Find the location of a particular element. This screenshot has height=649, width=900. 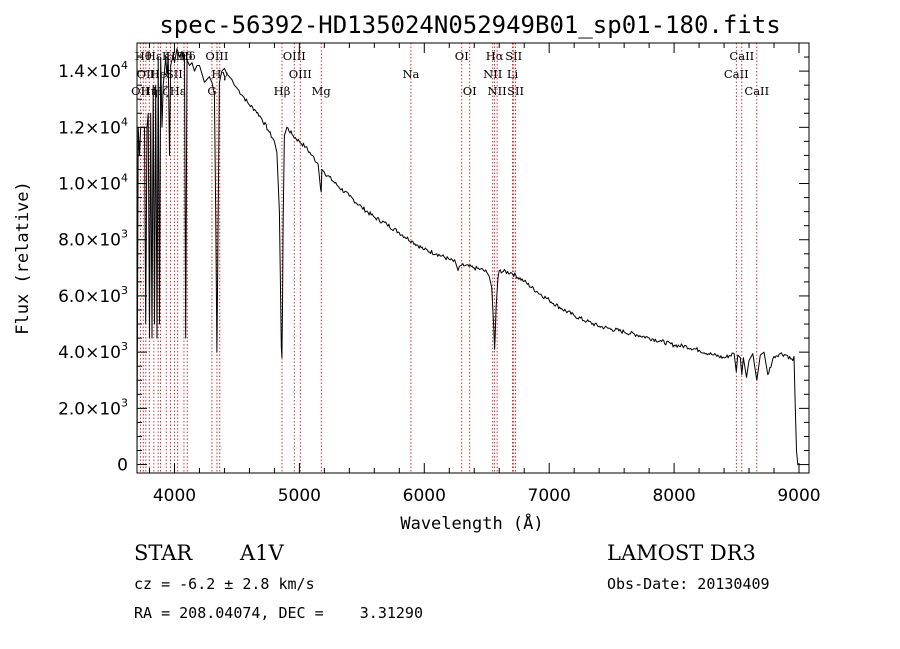

y-tick-label: 2.0×10³ is located at coordinates (93, 407).